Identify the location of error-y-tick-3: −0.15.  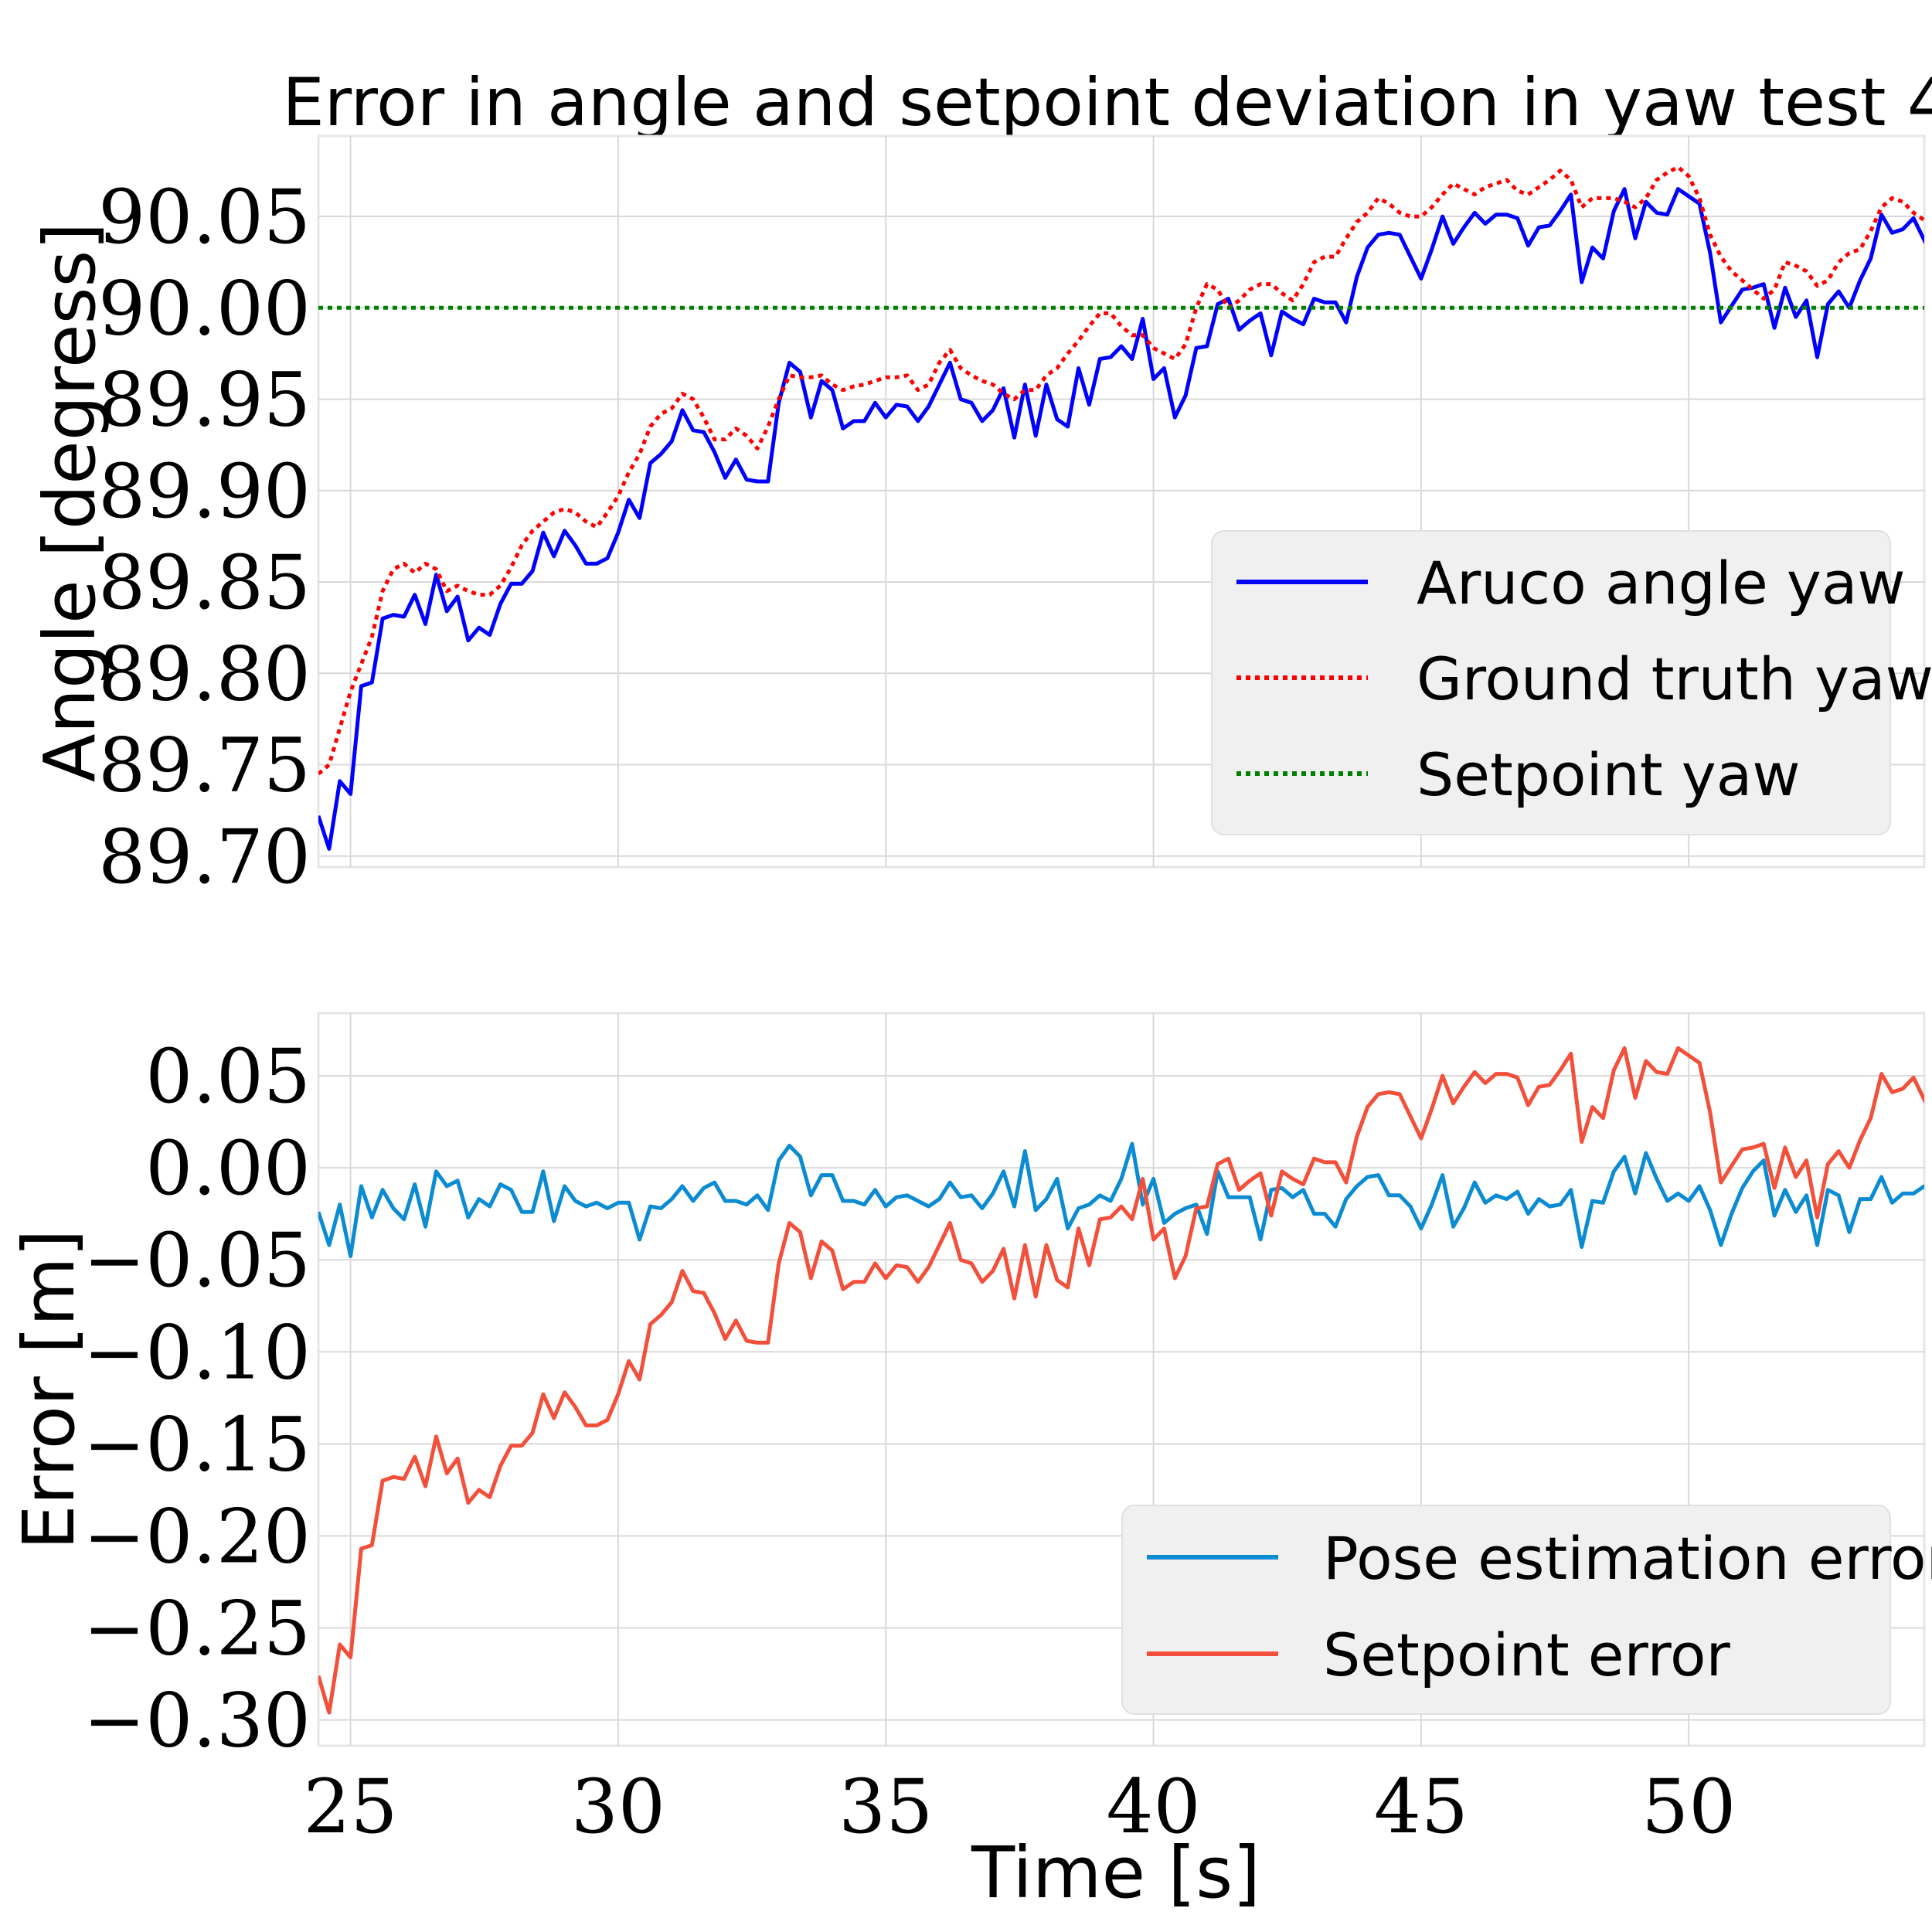
(197, 1445).